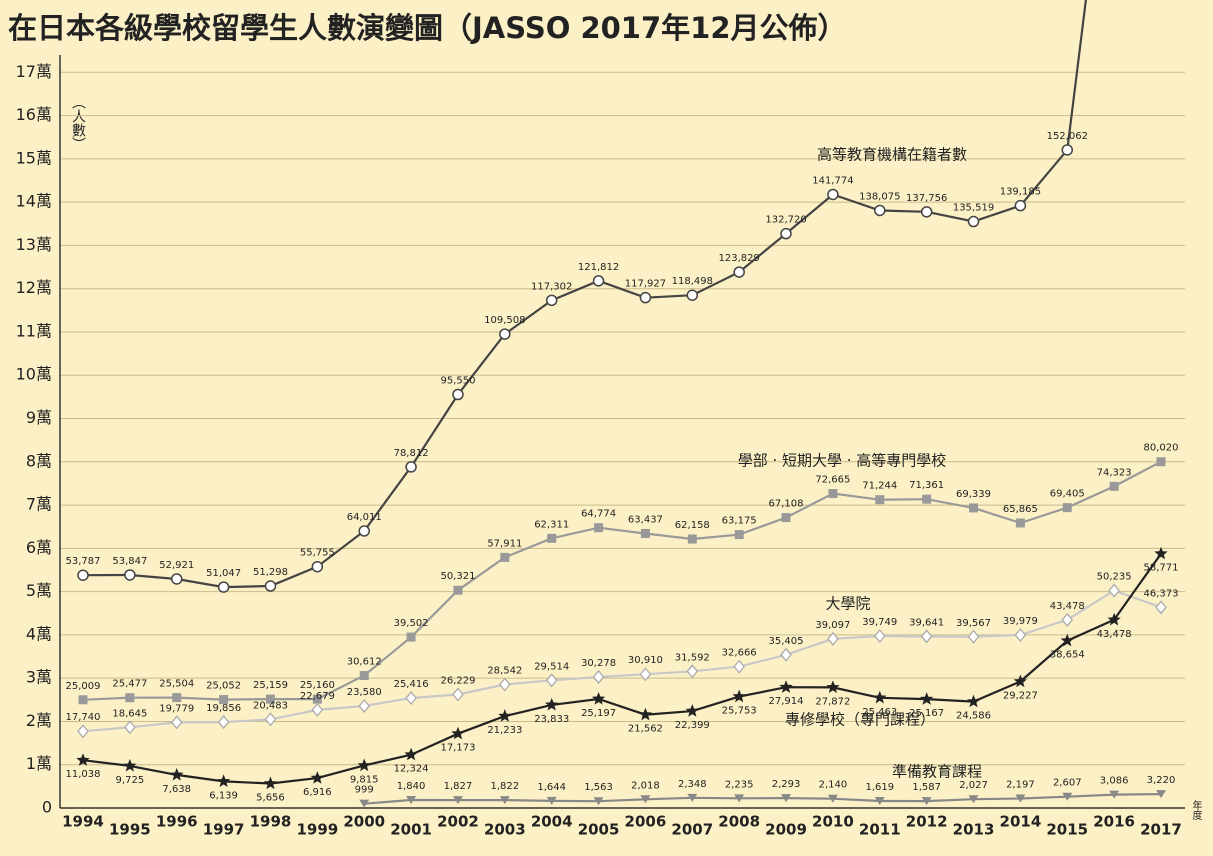  I want to click on data-label: 22,399, so click(692, 725).